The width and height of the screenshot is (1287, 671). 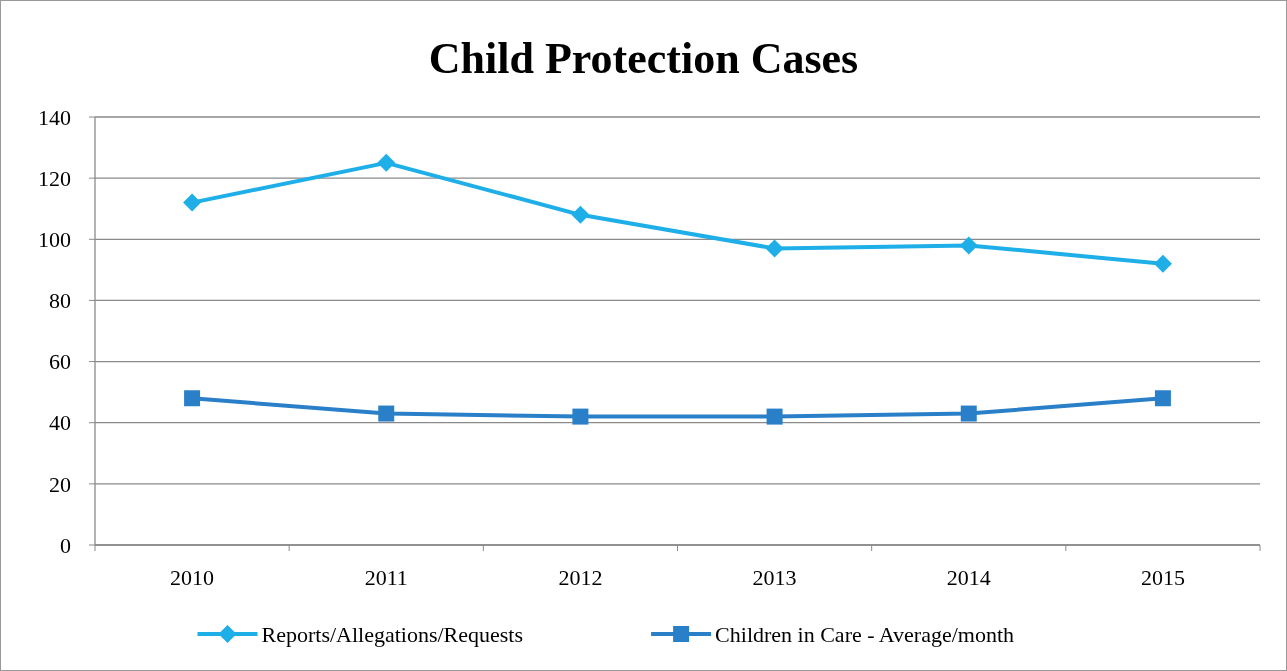 What do you see at coordinates (968, 577) in the screenshot?
I see `x-tick-label: 2014` at bounding box center [968, 577].